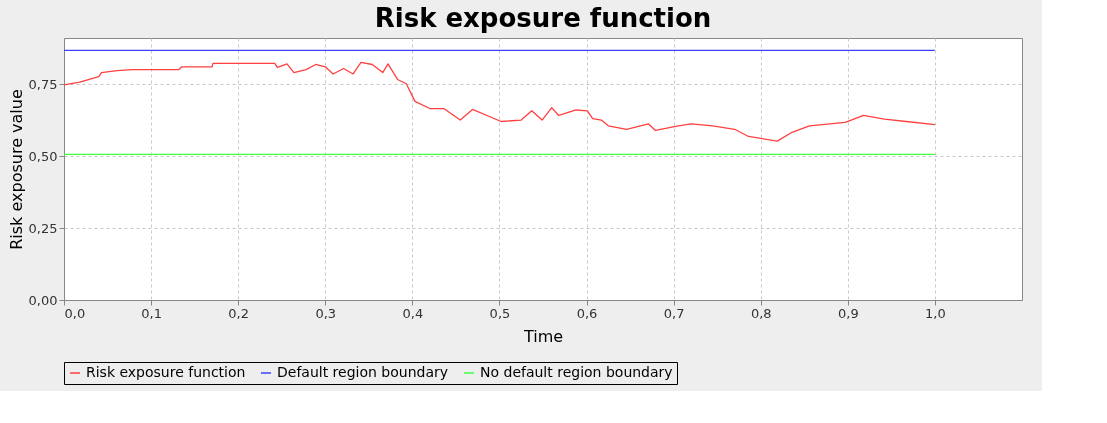  Describe the element at coordinates (848, 313) in the screenshot. I see `x-tick-label: 0,9` at that location.